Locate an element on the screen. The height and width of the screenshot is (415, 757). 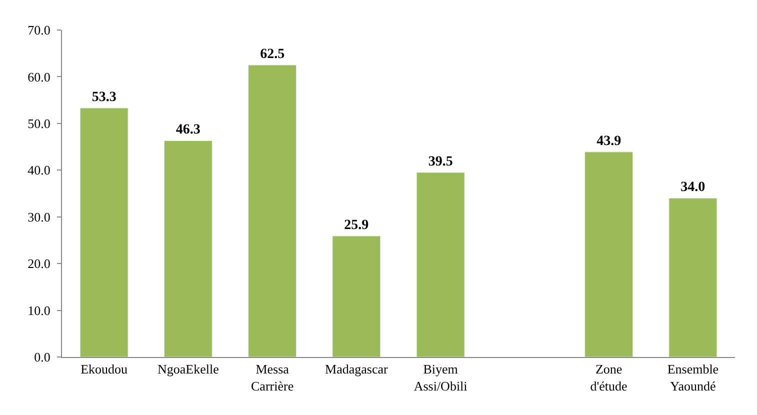
x-tick-label: Ekoudou is located at coordinates (104, 369).